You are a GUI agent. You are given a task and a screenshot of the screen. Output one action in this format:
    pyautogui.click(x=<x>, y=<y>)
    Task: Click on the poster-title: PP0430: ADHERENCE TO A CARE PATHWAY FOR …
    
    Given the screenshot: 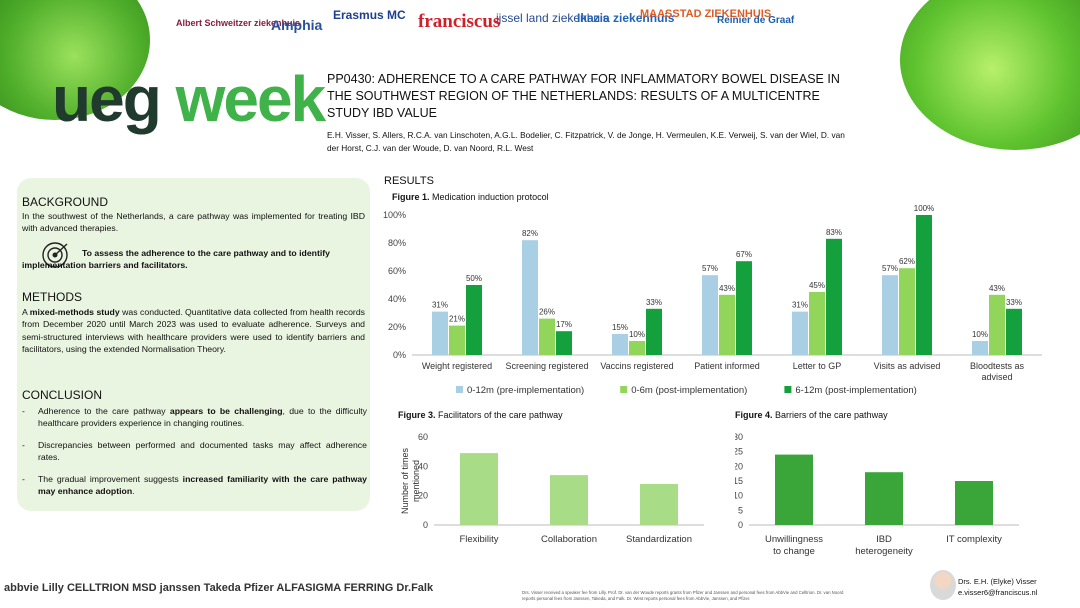 What is the action you would take?
    pyautogui.click(x=583, y=96)
    